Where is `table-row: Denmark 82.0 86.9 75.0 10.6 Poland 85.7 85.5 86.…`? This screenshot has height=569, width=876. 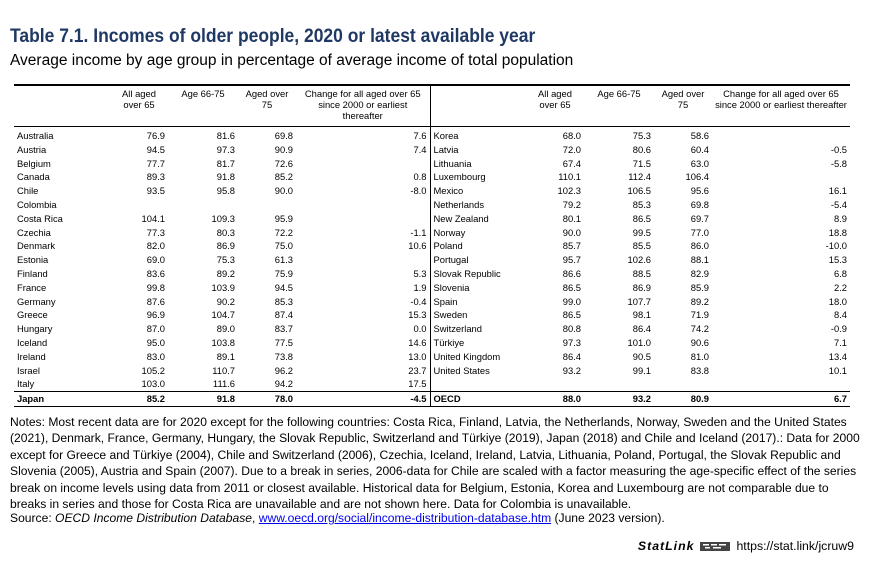
table-row: Denmark 82.0 86.9 75.0 10.6 Poland 85.7 85.5 86.… is located at coordinates (432, 246).